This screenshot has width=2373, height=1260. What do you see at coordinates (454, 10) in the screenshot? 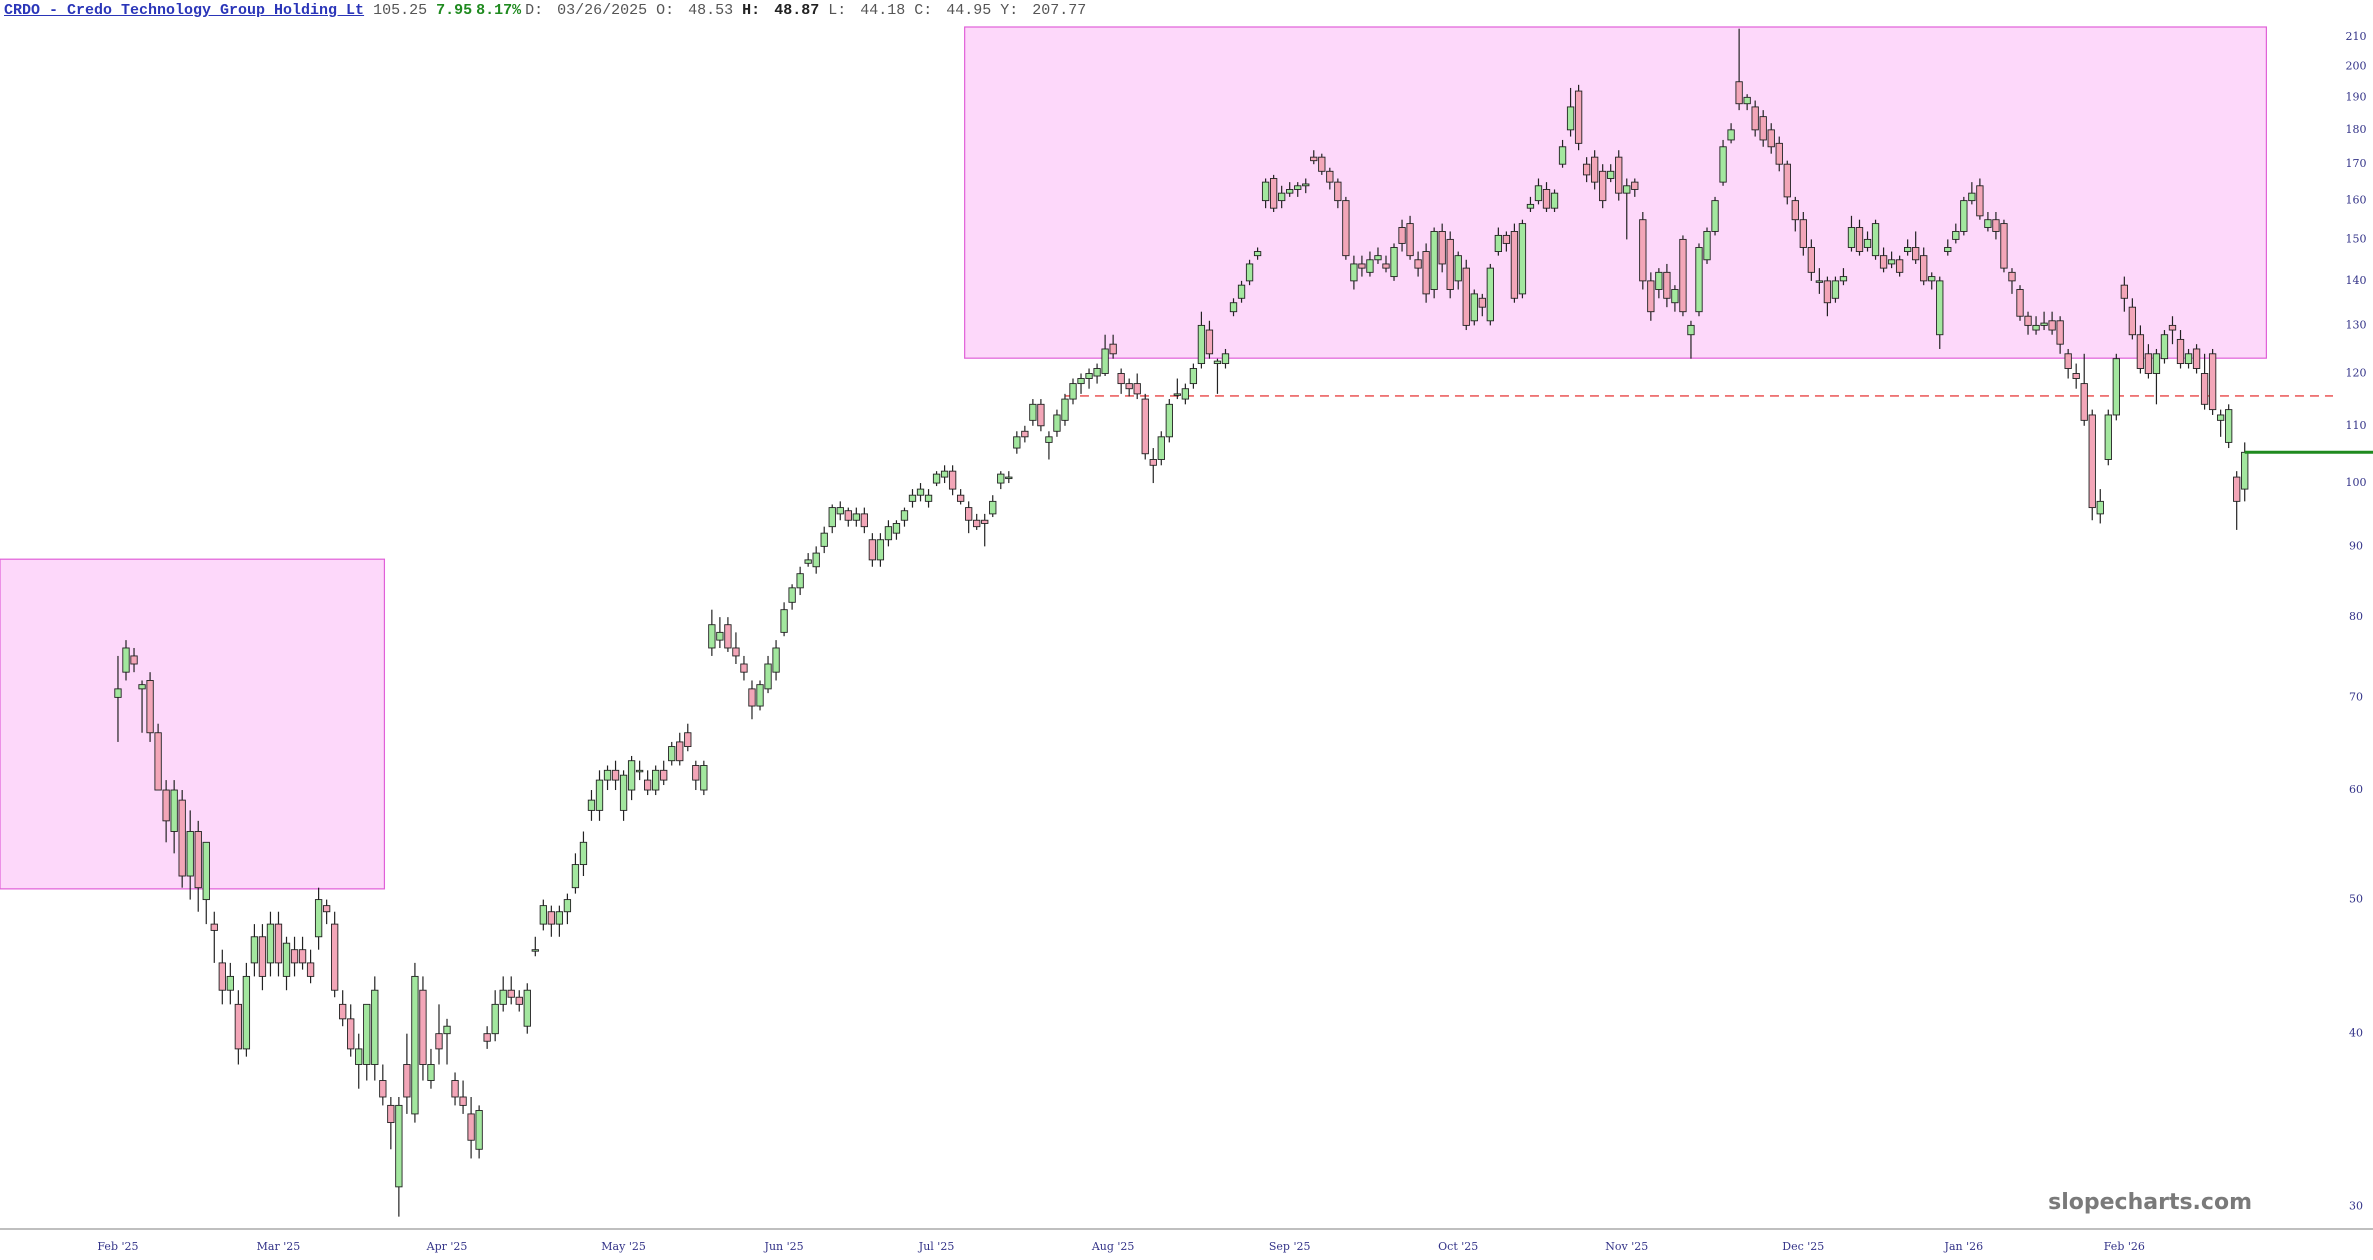
I see `change: 7.95` at bounding box center [454, 10].